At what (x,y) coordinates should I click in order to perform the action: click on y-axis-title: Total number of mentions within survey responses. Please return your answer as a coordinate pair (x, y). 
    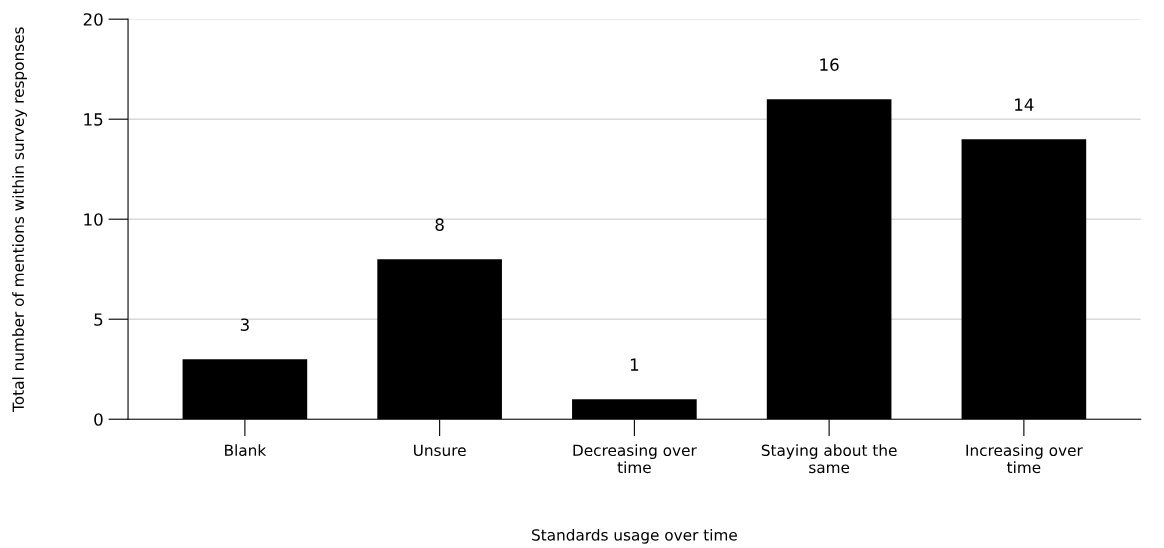
    Looking at the image, I should click on (19, 219).